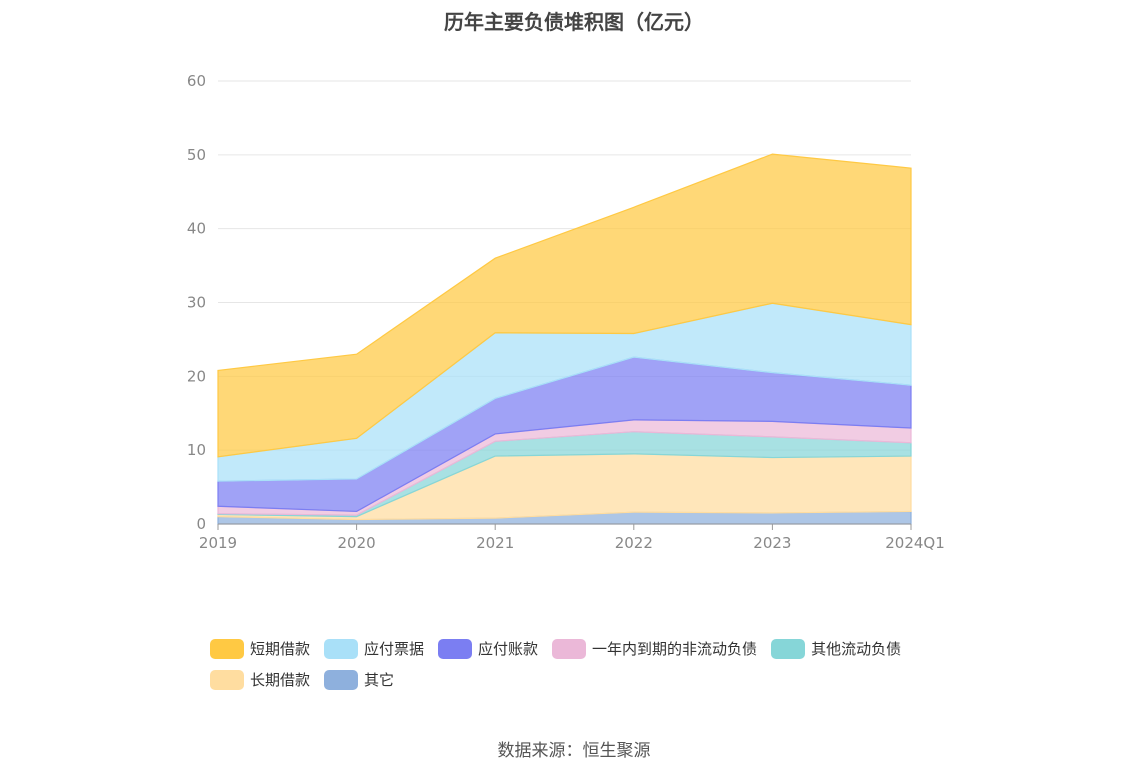  I want to click on x-tick-label: 2021, so click(495, 543).